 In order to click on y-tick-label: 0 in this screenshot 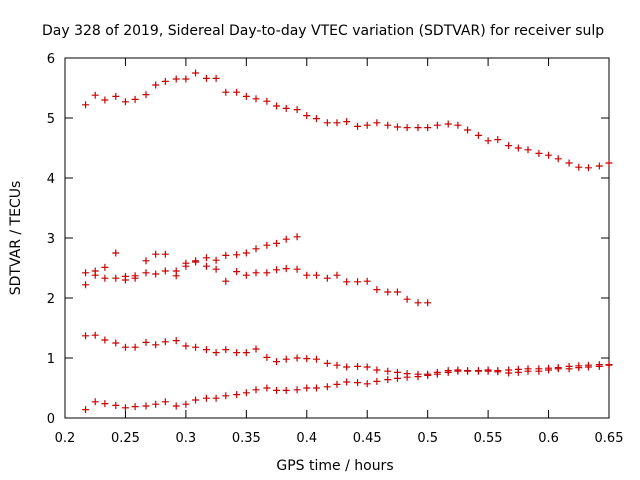, I will do `click(51, 419)`.